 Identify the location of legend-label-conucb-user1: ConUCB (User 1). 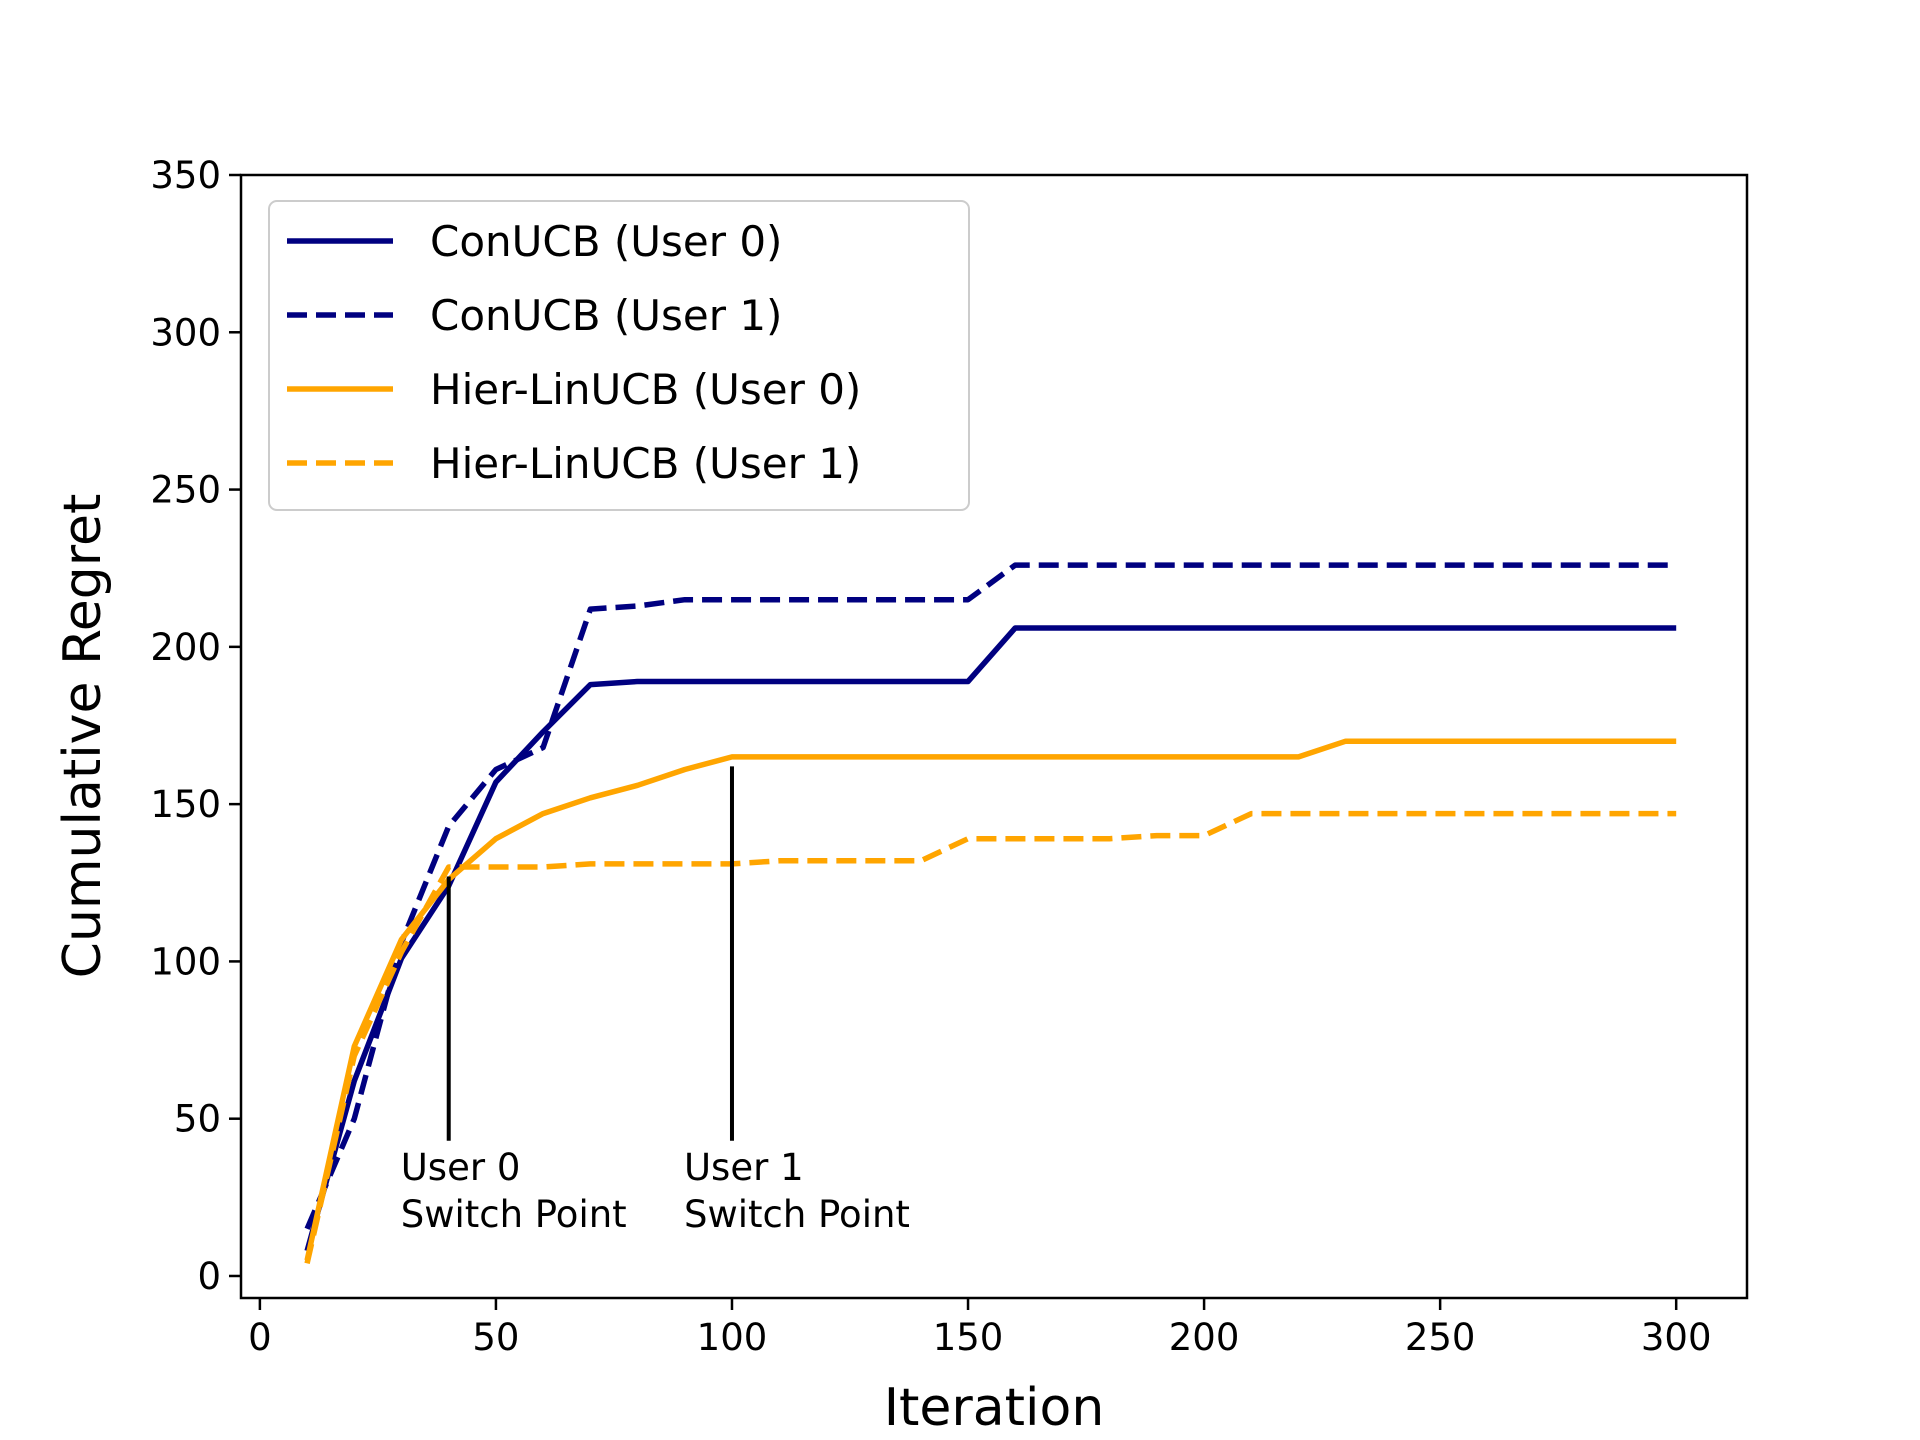
(606, 315).